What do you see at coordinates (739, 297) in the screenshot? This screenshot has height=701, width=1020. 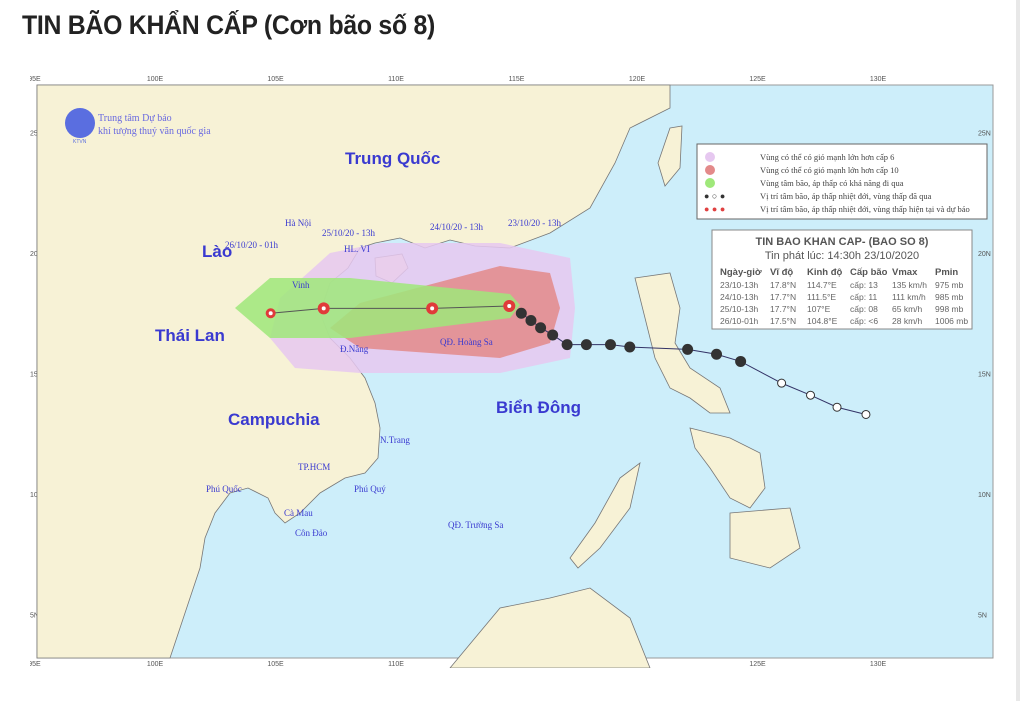 I see `bulletin-cell: 24/10-13h` at bounding box center [739, 297].